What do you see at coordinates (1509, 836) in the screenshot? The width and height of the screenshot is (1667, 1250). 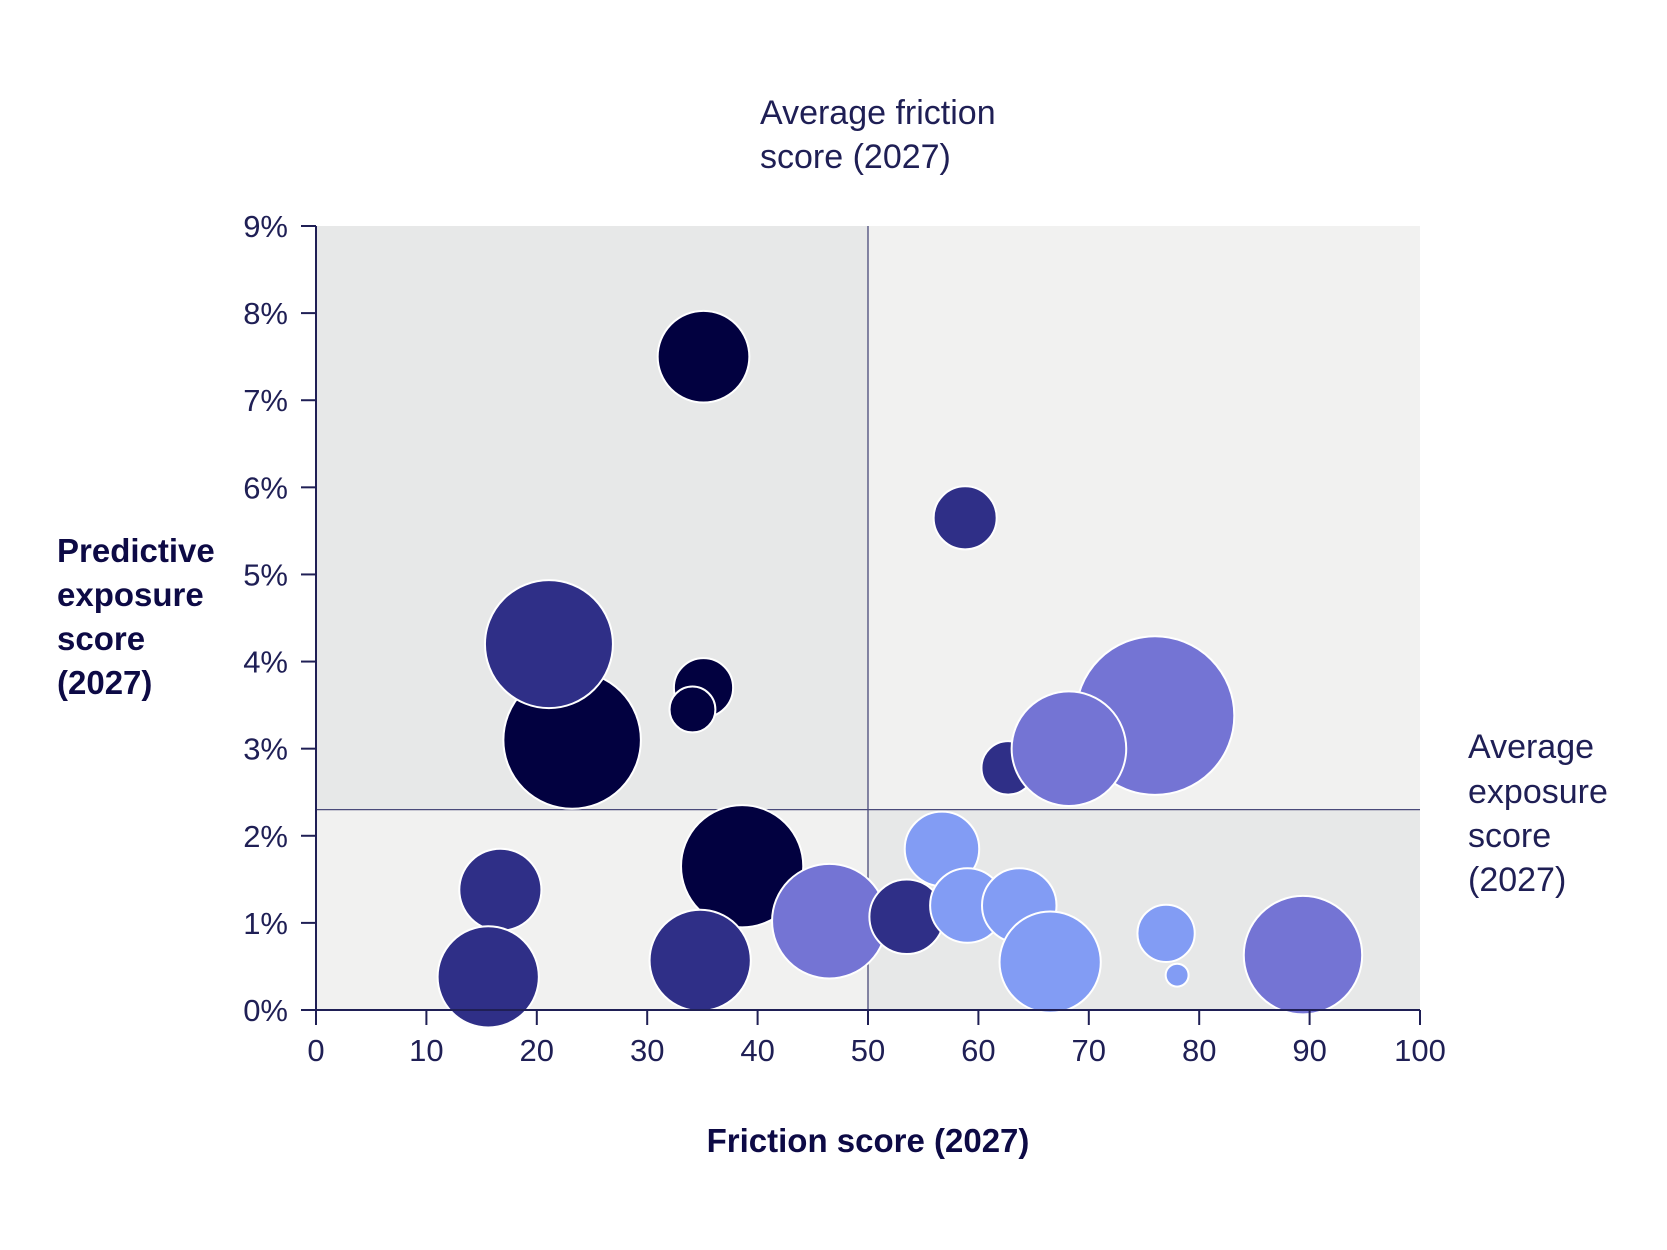 I see `average-exposure-line-3: score` at bounding box center [1509, 836].